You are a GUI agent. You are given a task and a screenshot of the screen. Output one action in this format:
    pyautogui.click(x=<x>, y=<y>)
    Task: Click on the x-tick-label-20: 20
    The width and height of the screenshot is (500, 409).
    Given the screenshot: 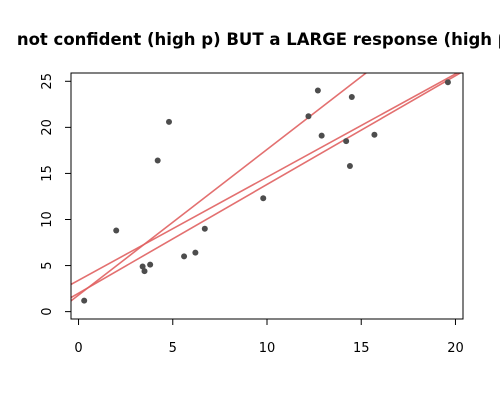 What is the action you would take?
    pyautogui.click(x=455, y=348)
    